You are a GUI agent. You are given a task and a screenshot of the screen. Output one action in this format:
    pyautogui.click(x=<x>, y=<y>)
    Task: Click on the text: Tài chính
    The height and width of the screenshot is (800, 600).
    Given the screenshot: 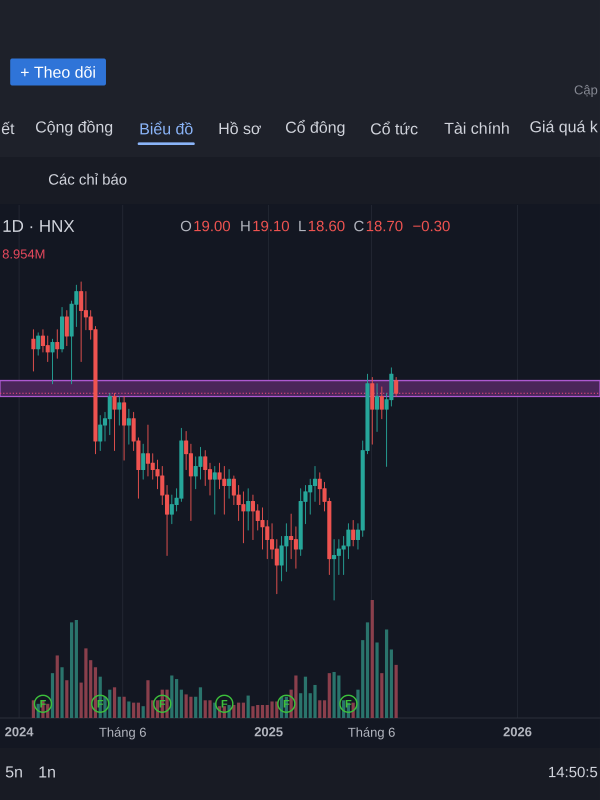 What is the action you would take?
    pyautogui.click(x=476, y=128)
    